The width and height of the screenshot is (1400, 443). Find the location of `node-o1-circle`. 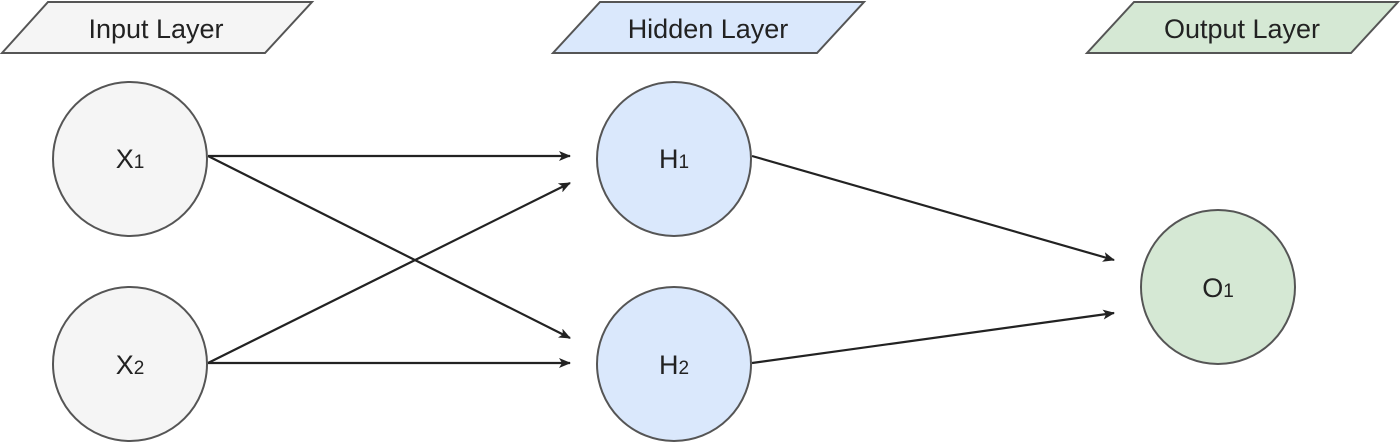

node-o1-circle is located at coordinates (1218, 287).